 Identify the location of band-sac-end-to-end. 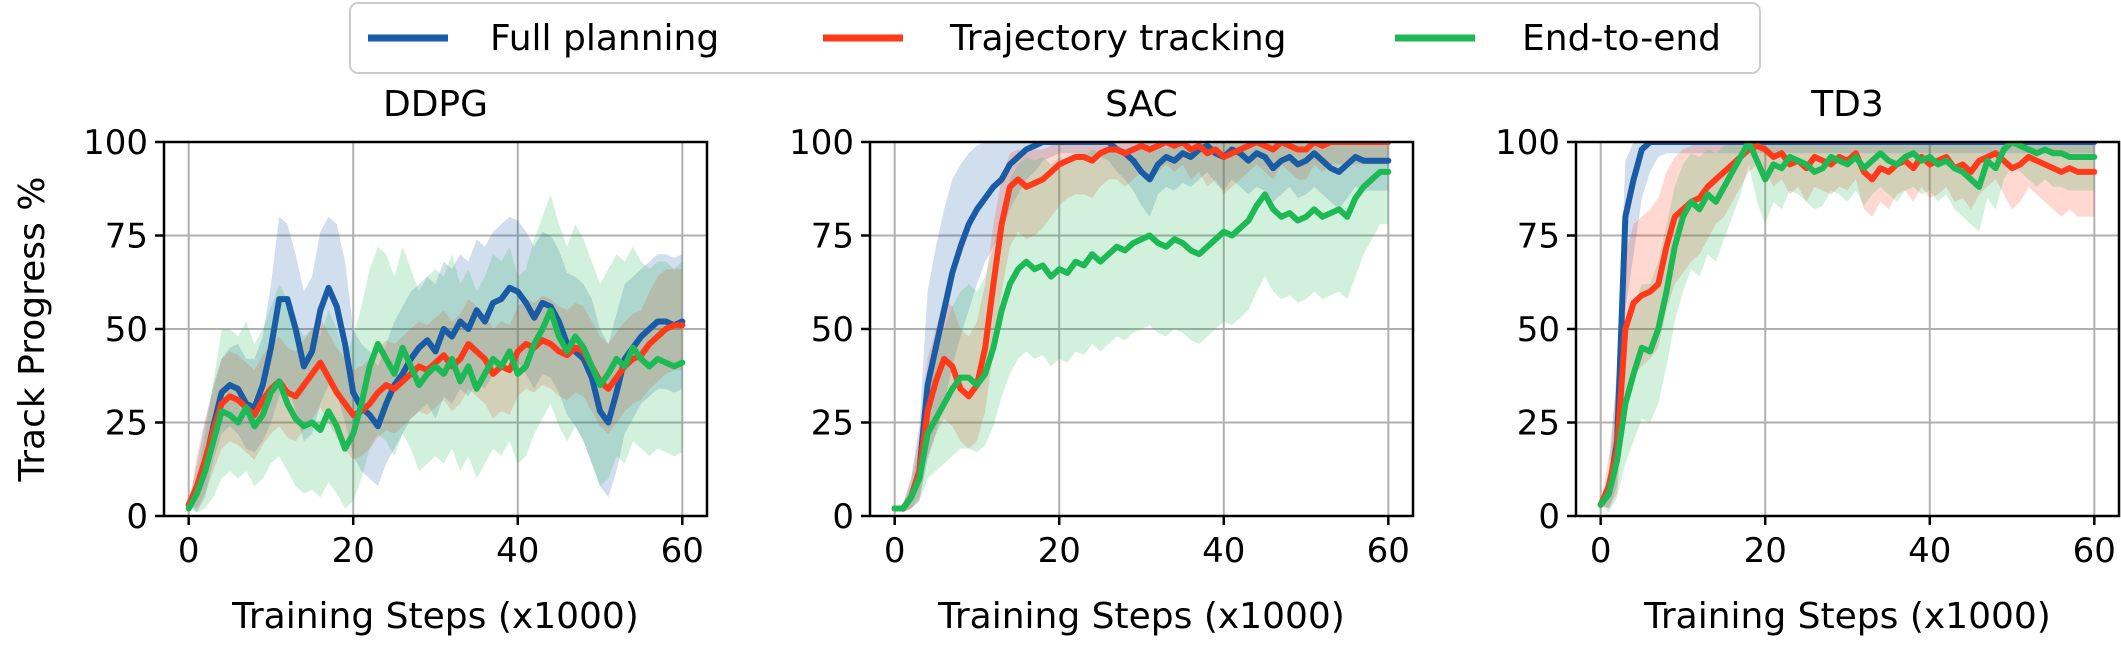
(1141, 327).